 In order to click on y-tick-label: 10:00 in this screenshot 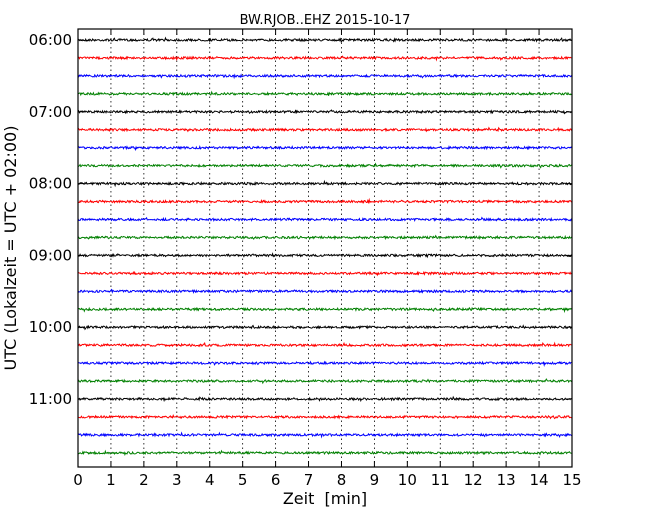, I will do `click(50, 327)`.